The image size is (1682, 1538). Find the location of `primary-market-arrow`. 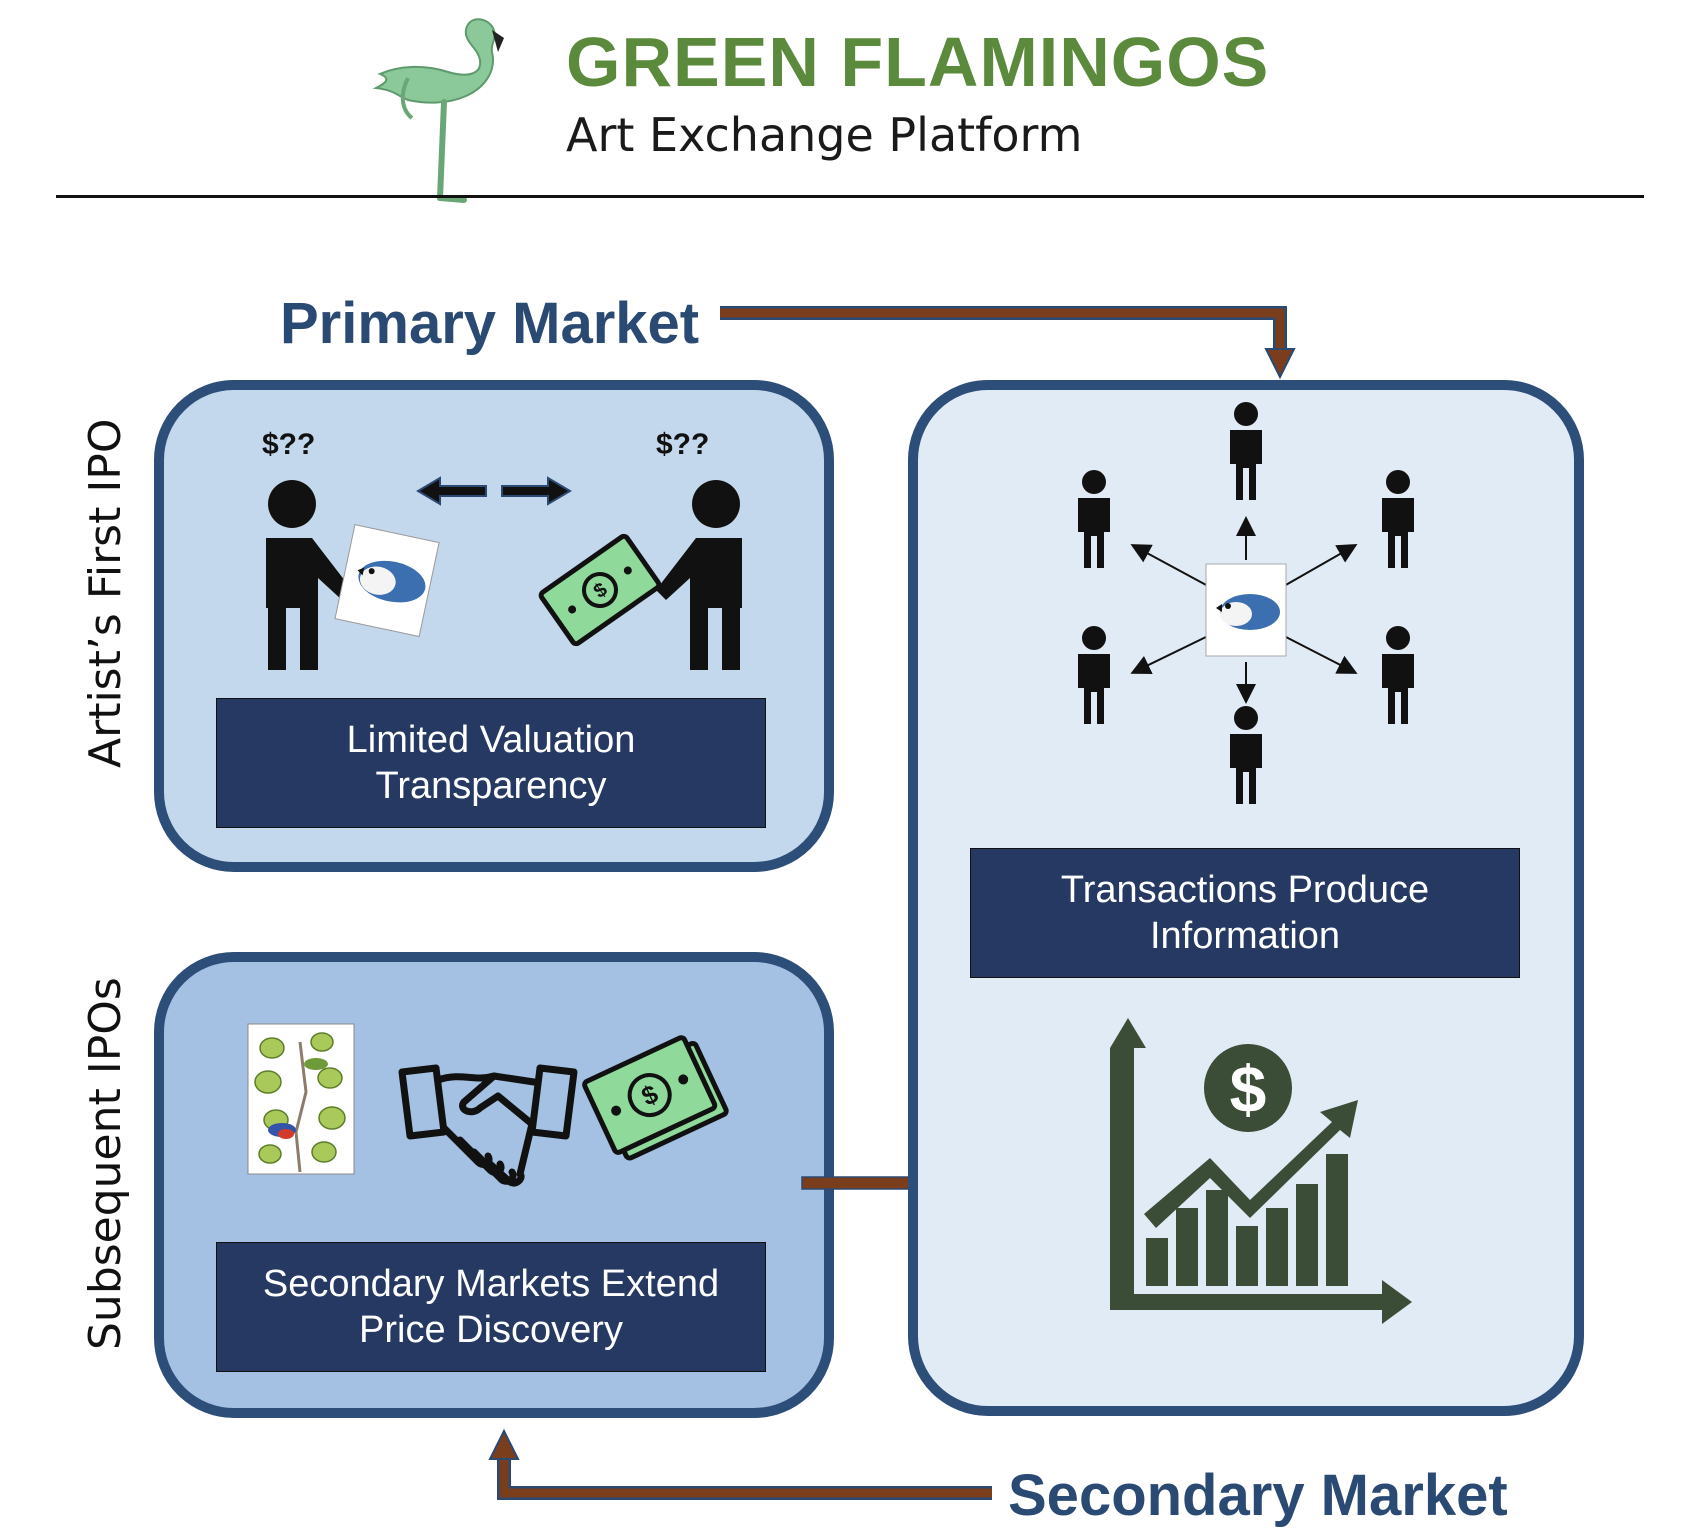

primary-market-arrow is located at coordinates (1008, 343).